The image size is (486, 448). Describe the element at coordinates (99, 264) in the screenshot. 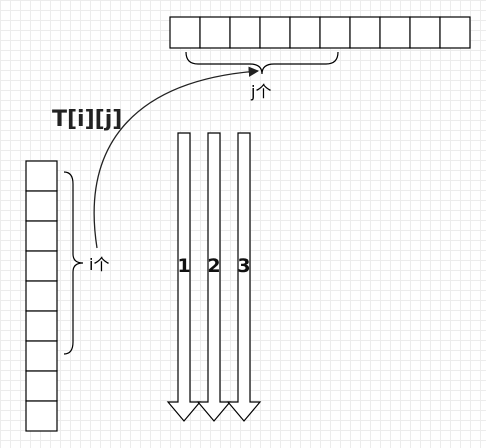

I see `column-count-label: i个` at that location.